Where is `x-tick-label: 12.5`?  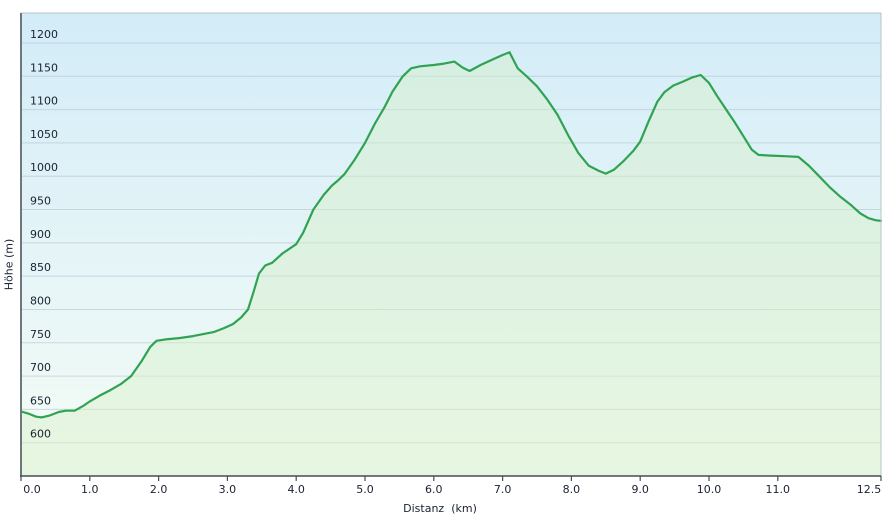 x-tick-label: 12.5 is located at coordinates (869, 489).